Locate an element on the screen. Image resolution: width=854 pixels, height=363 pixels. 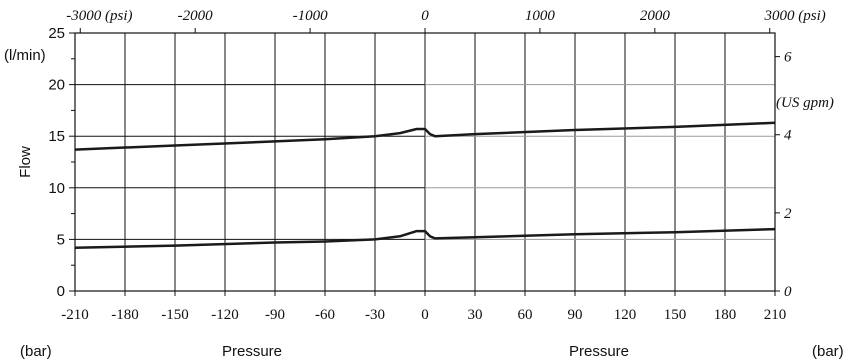
x-tick-label: -30 is located at coordinates (375, 315).